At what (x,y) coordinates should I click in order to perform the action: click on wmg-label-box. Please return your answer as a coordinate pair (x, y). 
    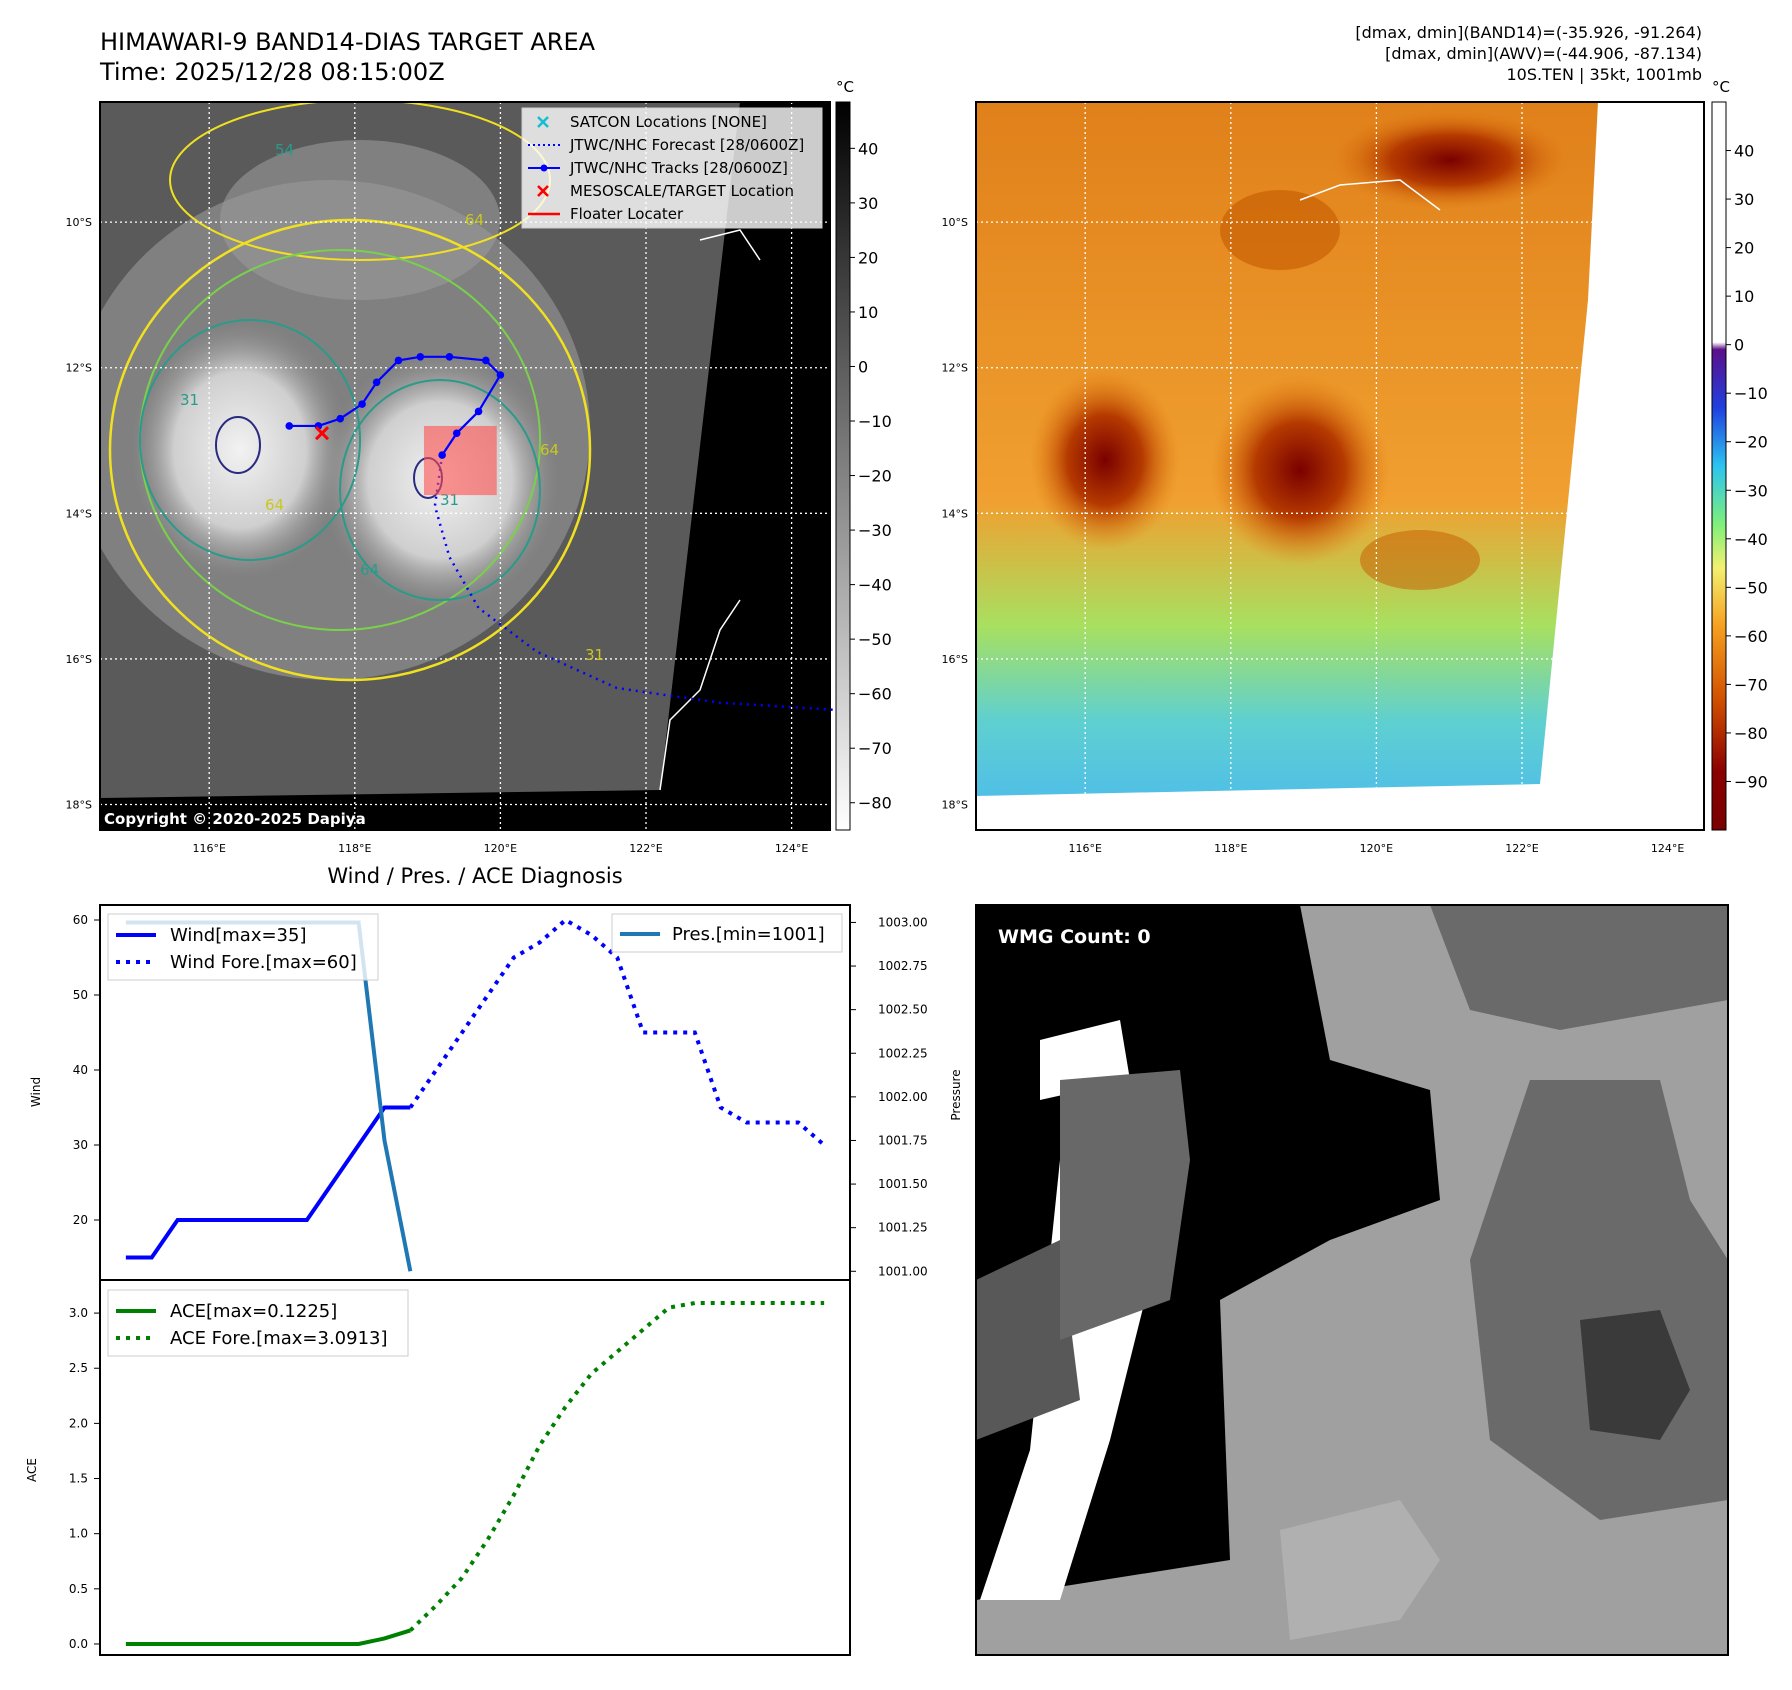
    Looking at the image, I should click on (1078, 935).